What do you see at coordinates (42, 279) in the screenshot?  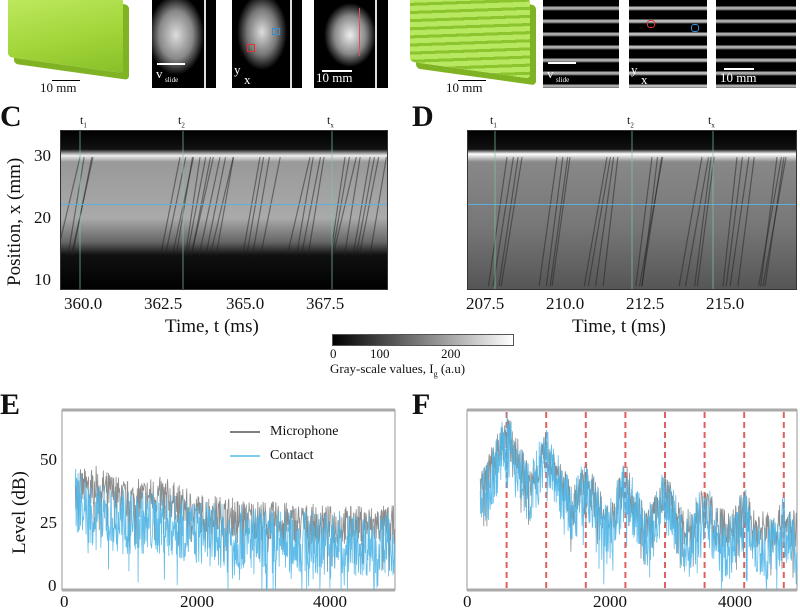 I see `c-ytick: 10` at bounding box center [42, 279].